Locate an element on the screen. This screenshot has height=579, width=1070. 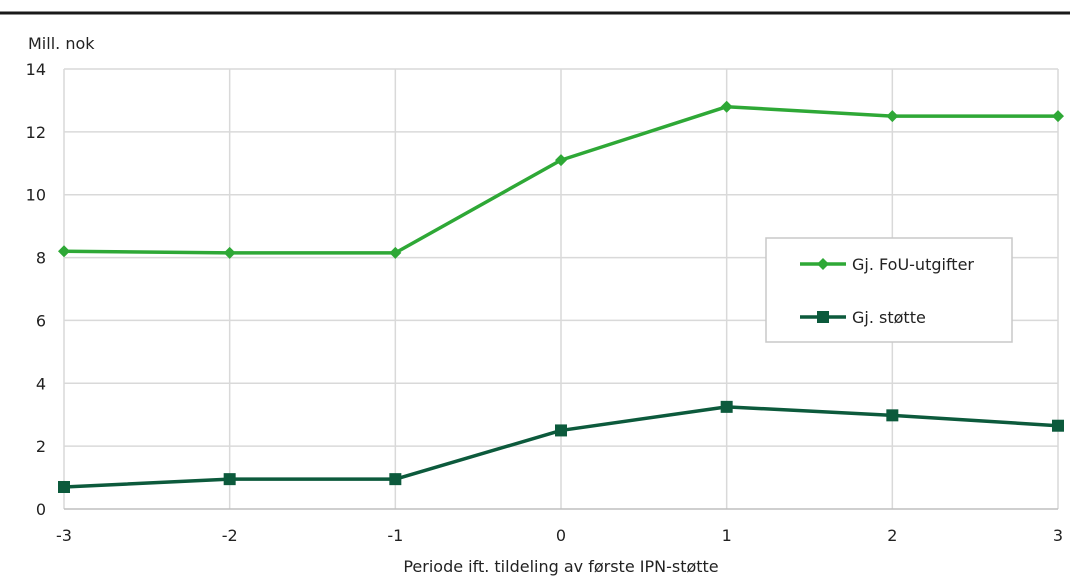
x-tick-label: -3 is located at coordinates (64, 535).